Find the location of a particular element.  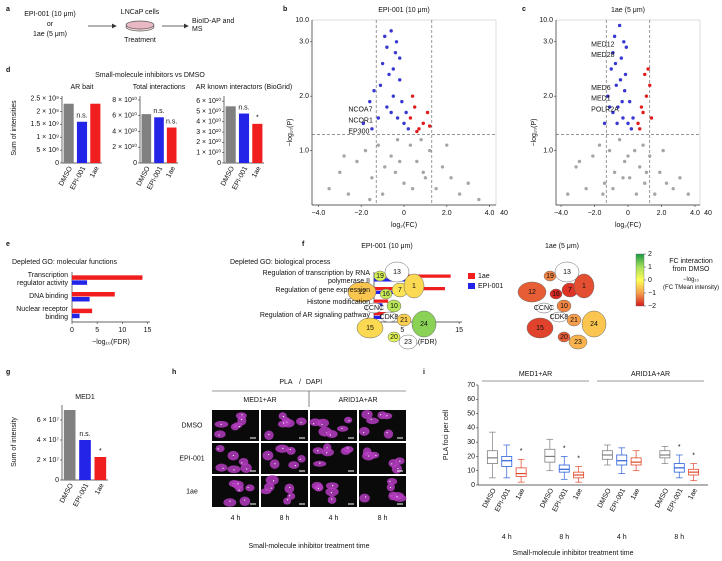

x-tick-label: 10 is located at coordinates (122, 330).